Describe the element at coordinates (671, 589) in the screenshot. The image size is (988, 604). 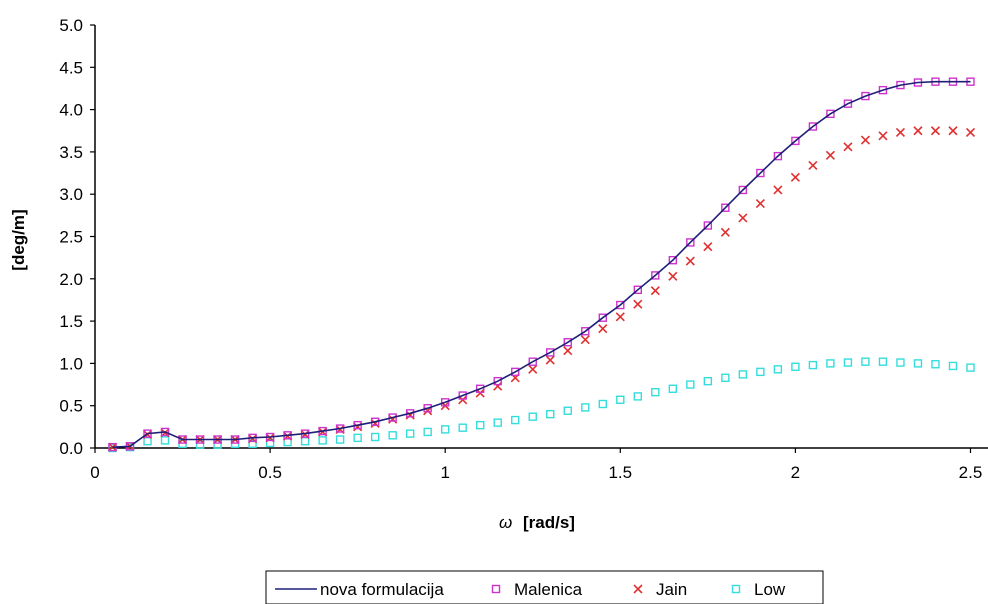
I see `legend-label: Jain` at that location.